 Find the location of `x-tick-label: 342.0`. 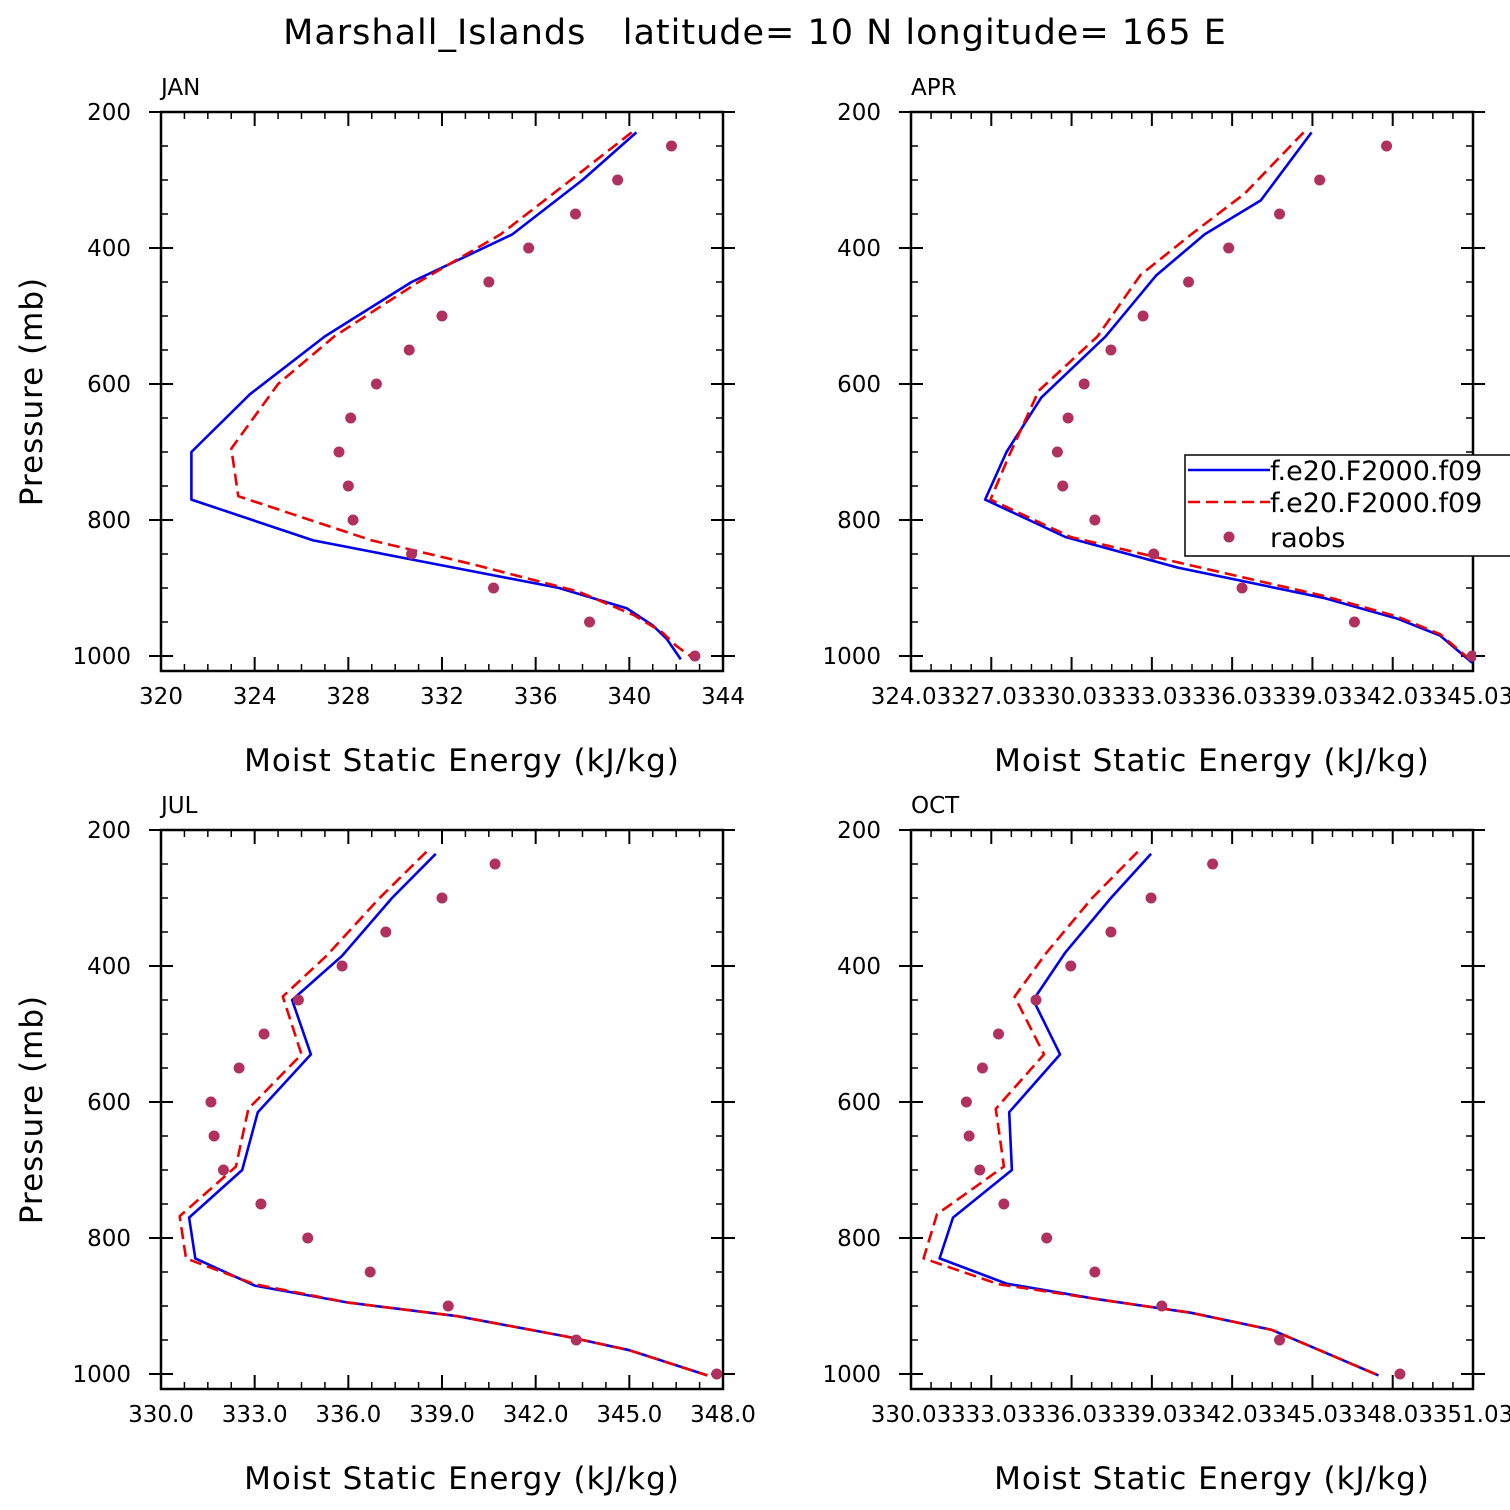

x-tick-label: 342.0 is located at coordinates (536, 1415).